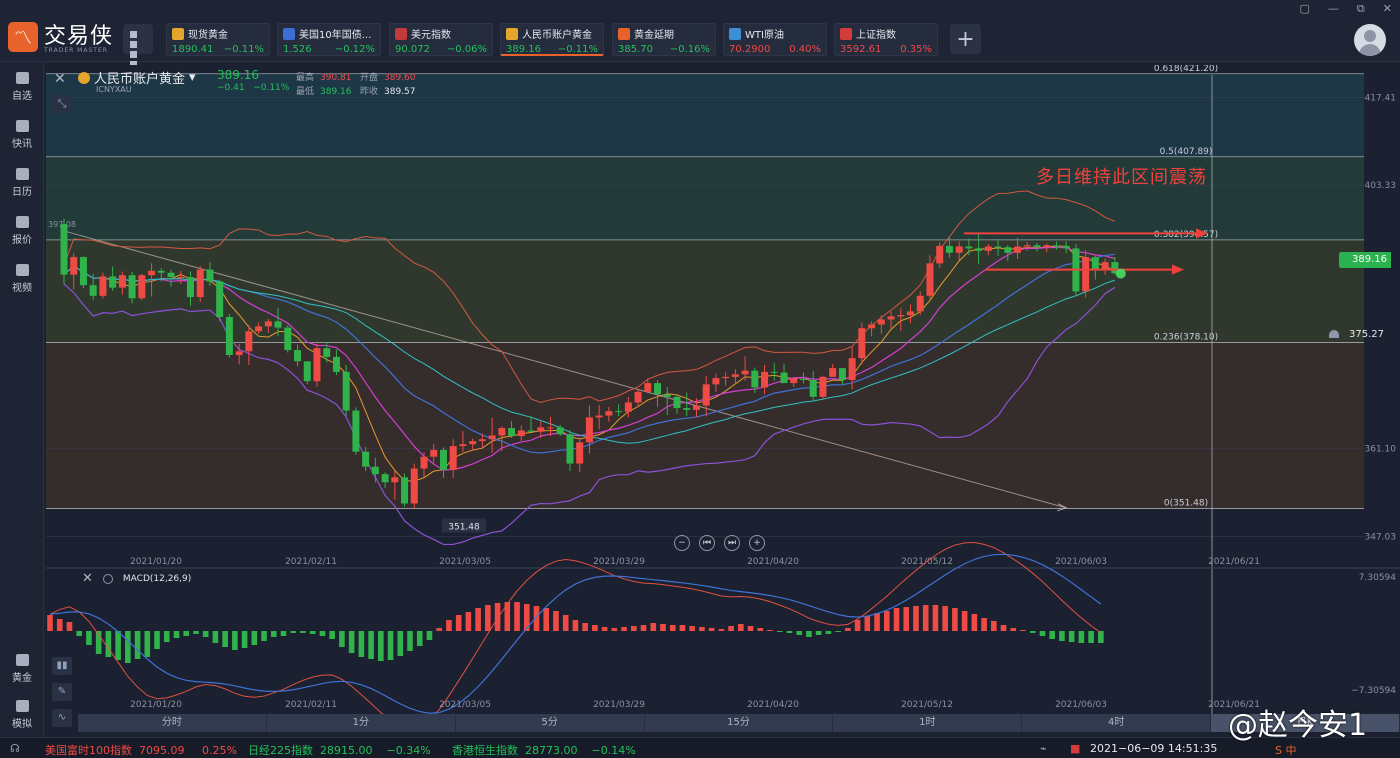 This screenshot has width=1400, height=758. What do you see at coordinates (682, 543) in the screenshot?
I see `zoom-out-icon: −` at bounding box center [682, 543].